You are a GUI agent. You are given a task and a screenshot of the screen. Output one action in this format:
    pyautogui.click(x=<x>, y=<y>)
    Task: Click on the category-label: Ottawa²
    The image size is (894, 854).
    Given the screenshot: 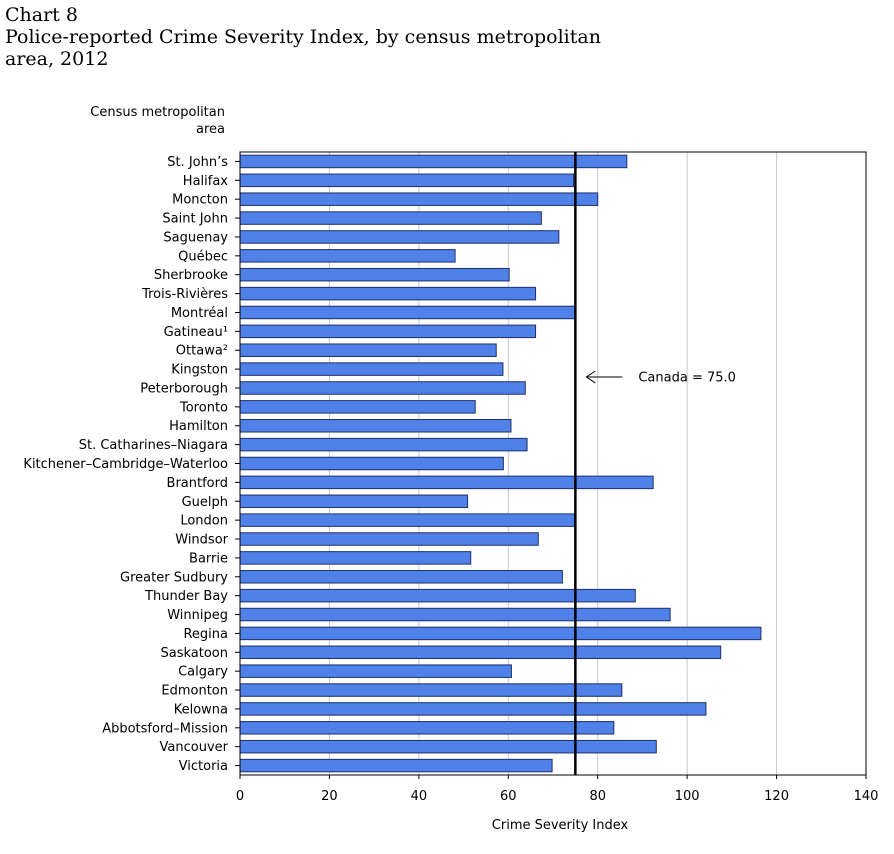 What is the action you would take?
    pyautogui.click(x=202, y=351)
    